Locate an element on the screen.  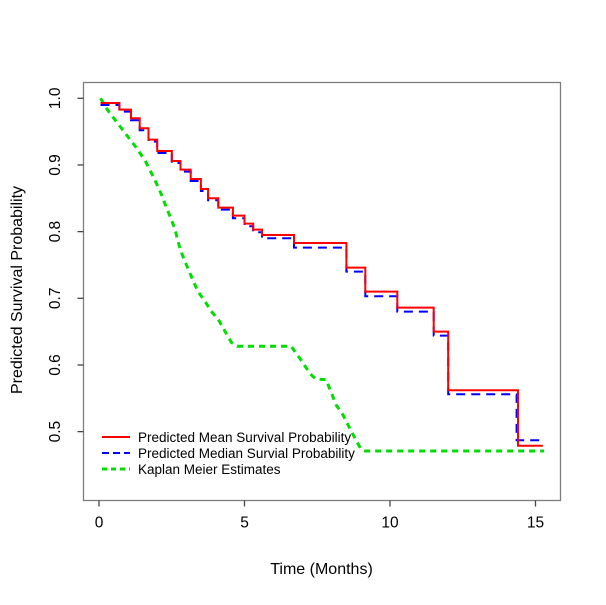
legend-label: Predicted Mean Survival Probability is located at coordinates (245, 437).